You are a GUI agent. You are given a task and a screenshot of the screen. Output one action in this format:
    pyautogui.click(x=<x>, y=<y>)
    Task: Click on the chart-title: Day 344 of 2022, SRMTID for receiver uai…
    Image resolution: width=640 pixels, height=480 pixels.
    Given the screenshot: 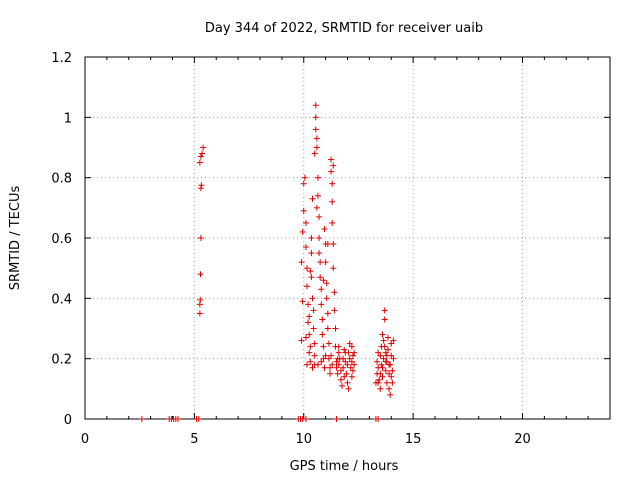 What is the action you would take?
    pyautogui.click(x=344, y=28)
    